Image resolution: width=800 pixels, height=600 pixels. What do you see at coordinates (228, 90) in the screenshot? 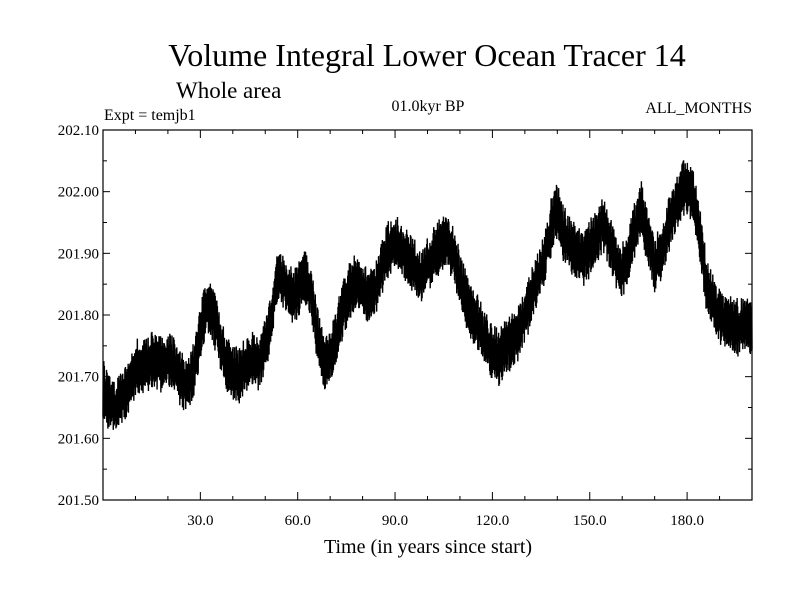
I see `chart-subtitle: Whole area` at bounding box center [228, 90].